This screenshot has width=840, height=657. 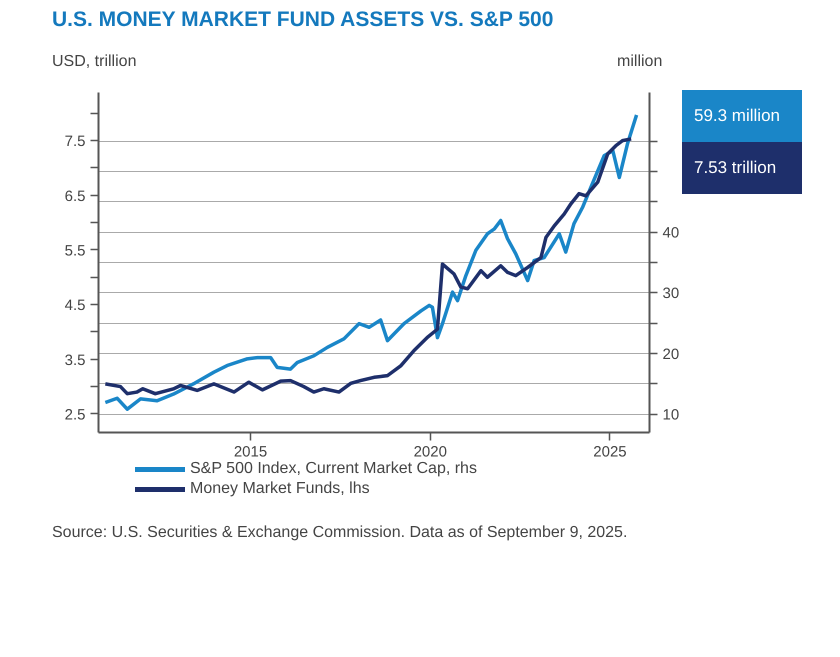 I want to click on x-tick-label: 2020, so click(x=430, y=452).